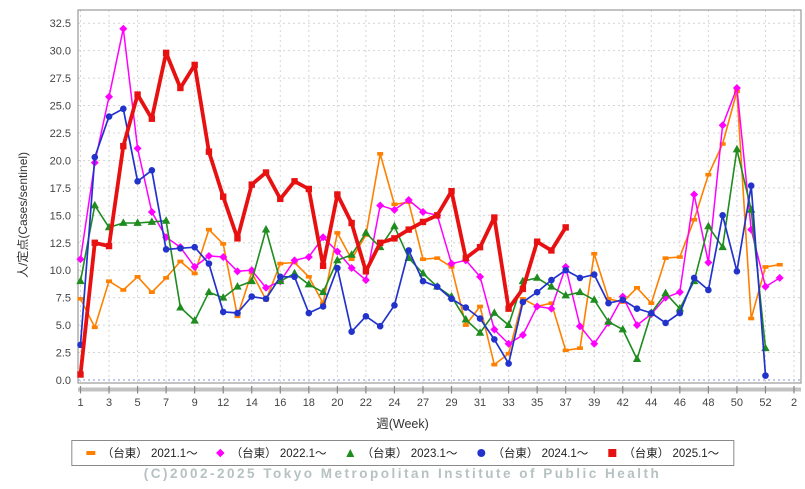 This screenshot has width=805, height=489. I want to click on x-tick-label: 2, so click(794, 403).